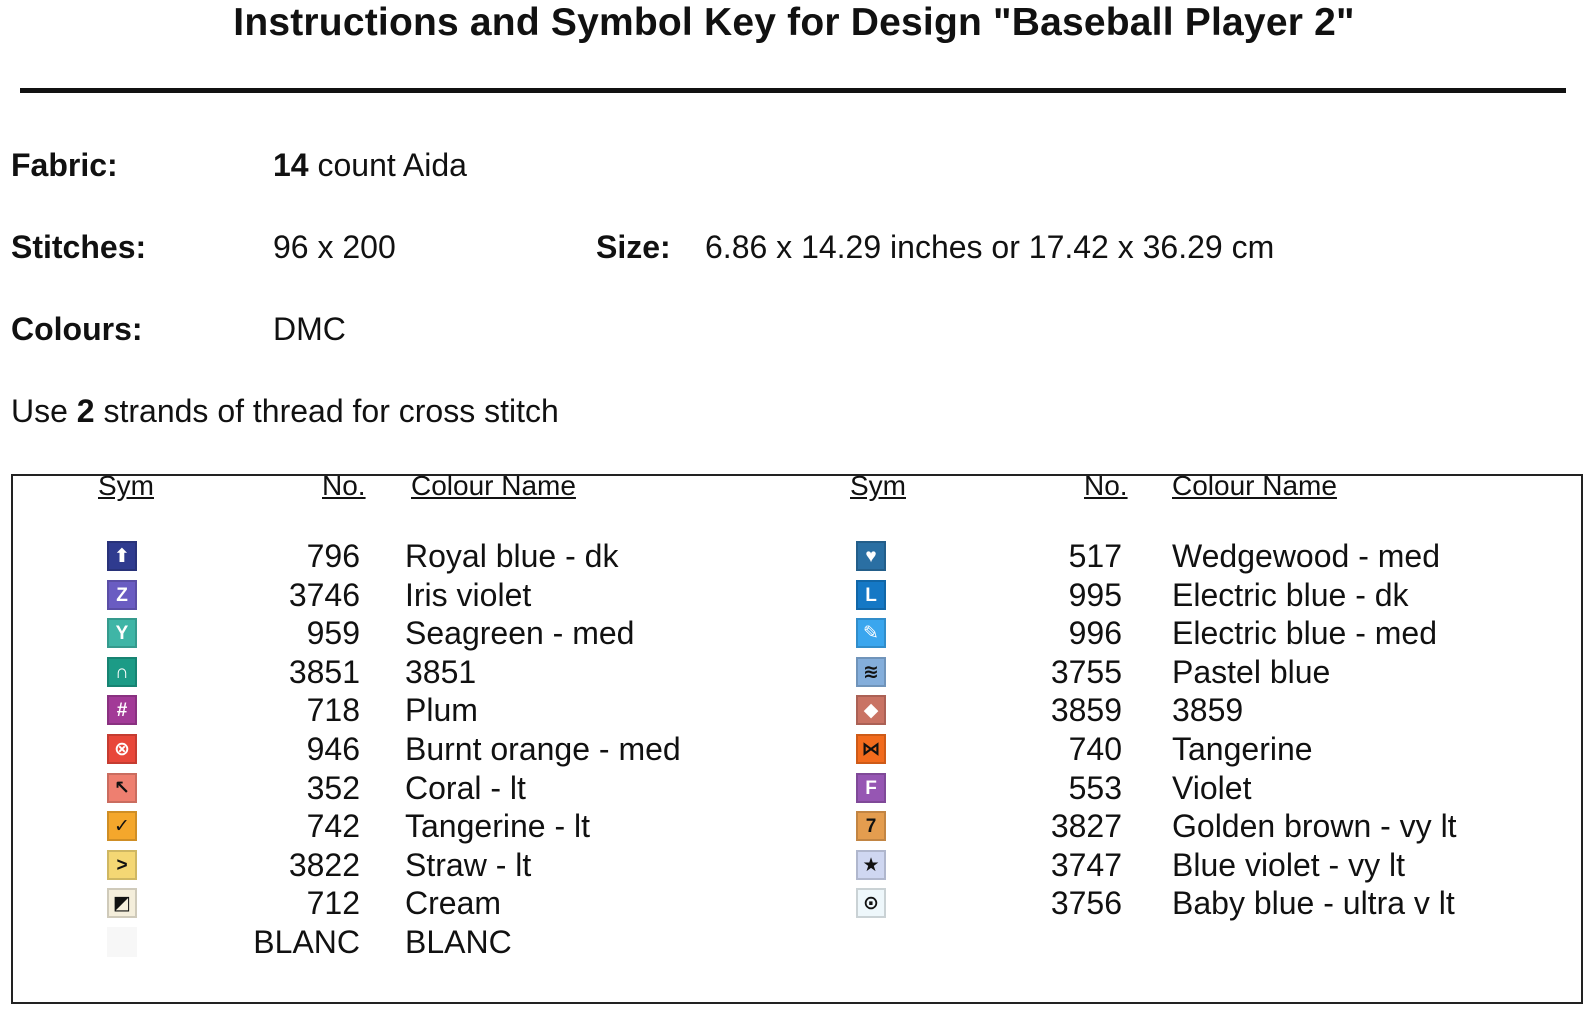  What do you see at coordinates (871, 595) in the screenshot?
I see `letter-l-icon: L` at bounding box center [871, 595].